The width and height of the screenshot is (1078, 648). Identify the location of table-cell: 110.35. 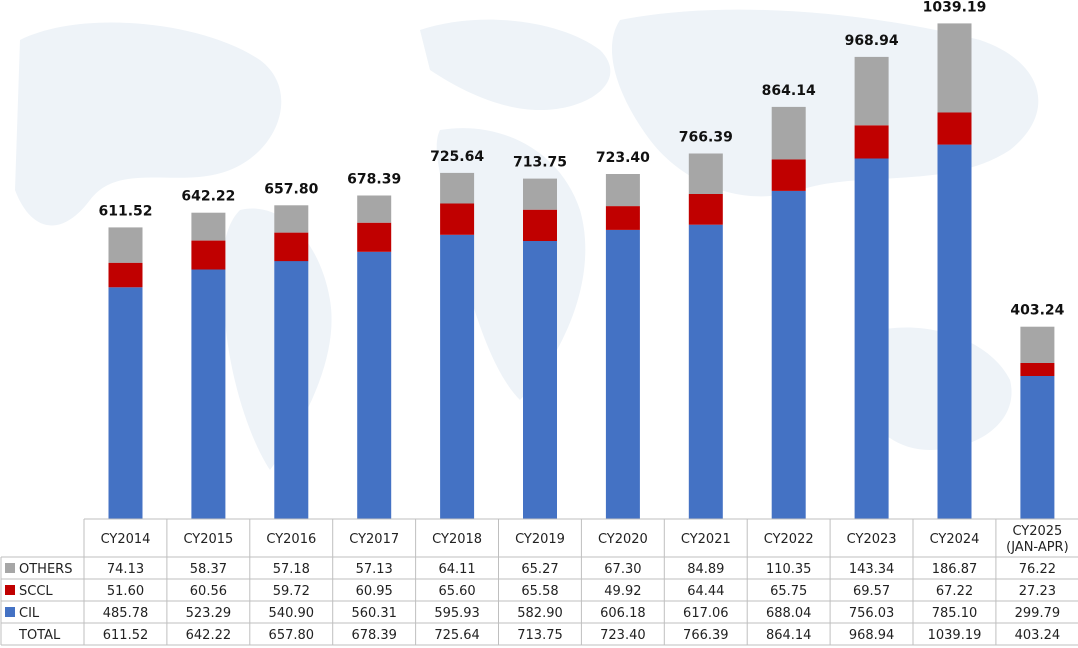
(789, 569).